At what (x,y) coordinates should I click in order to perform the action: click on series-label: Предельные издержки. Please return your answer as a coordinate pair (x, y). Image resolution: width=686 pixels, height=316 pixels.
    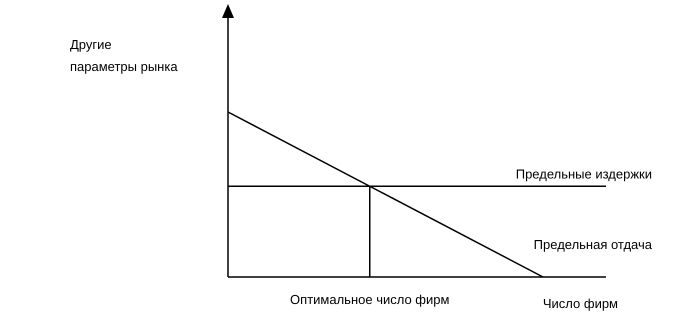
    Looking at the image, I should click on (584, 174).